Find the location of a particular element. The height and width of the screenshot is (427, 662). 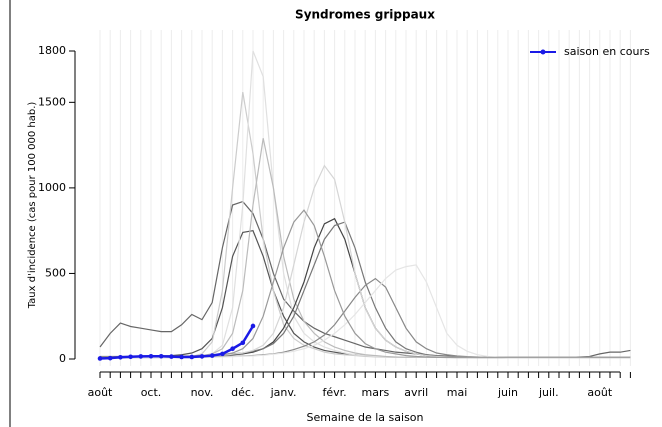

x-tick-label: oct. is located at coordinates (151, 392).